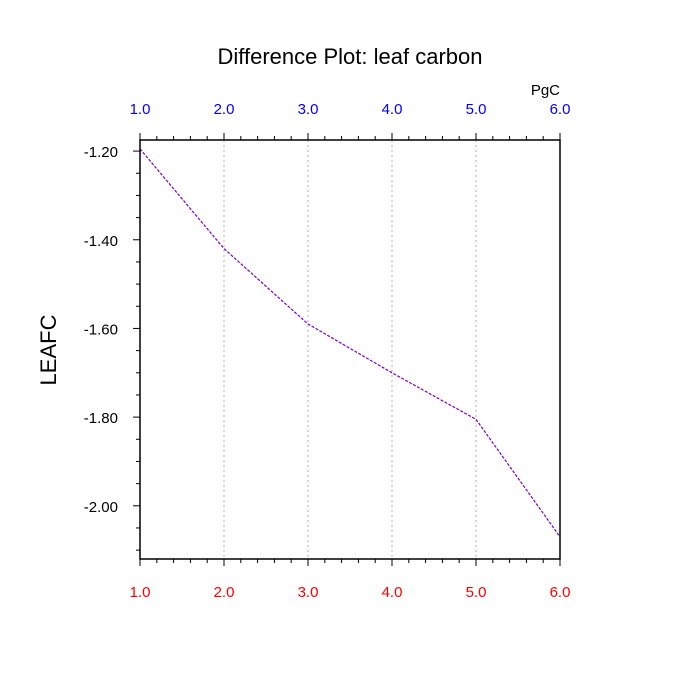 The height and width of the screenshot is (700, 700). Describe the element at coordinates (392, 109) in the screenshot. I see `x-tick-label-top: 4.0` at that location.